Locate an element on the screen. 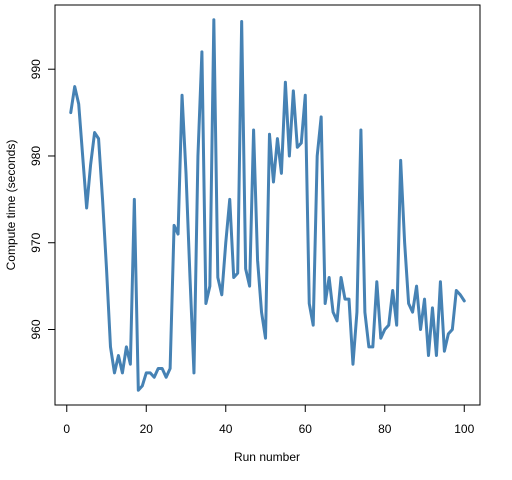  y-tick-label: 960 is located at coordinates (36, 329).